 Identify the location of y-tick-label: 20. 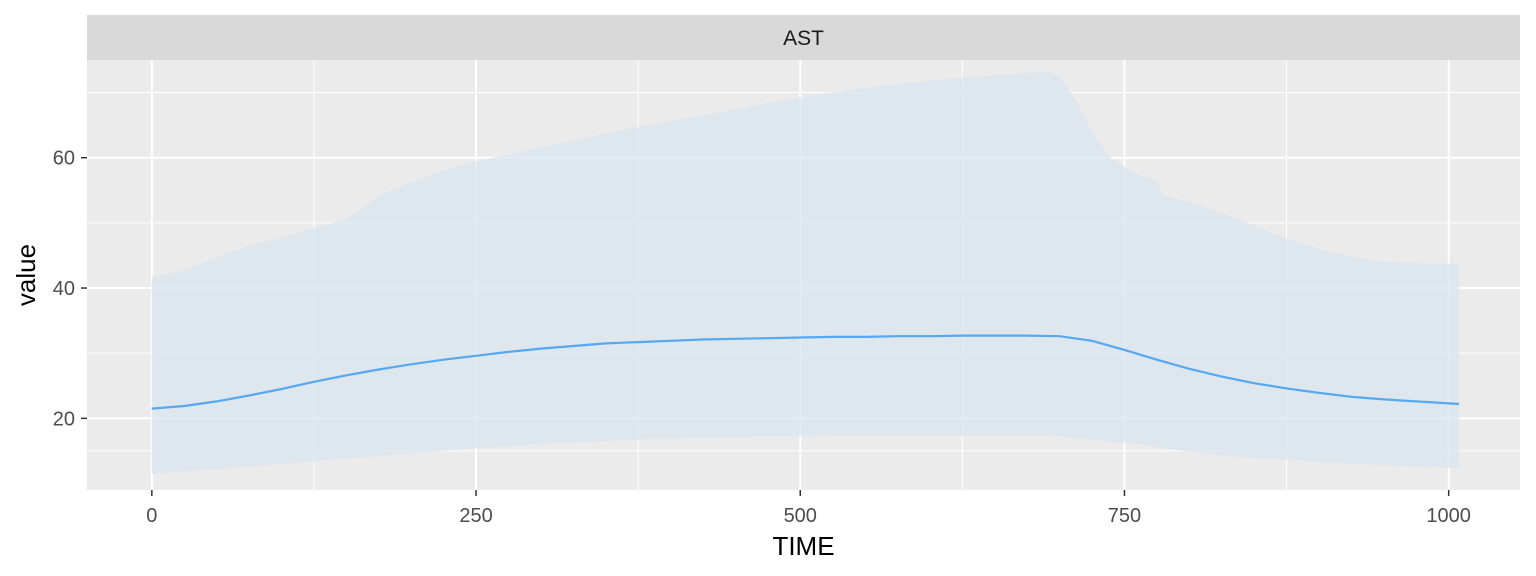
(64, 419).